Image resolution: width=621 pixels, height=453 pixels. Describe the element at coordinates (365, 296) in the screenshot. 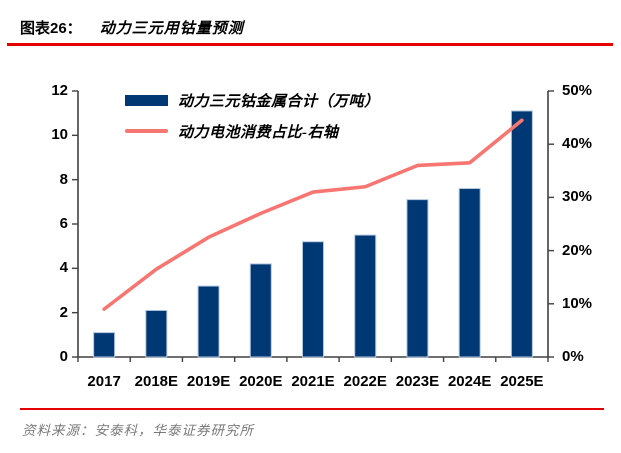

I see `bar-2022E` at that location.